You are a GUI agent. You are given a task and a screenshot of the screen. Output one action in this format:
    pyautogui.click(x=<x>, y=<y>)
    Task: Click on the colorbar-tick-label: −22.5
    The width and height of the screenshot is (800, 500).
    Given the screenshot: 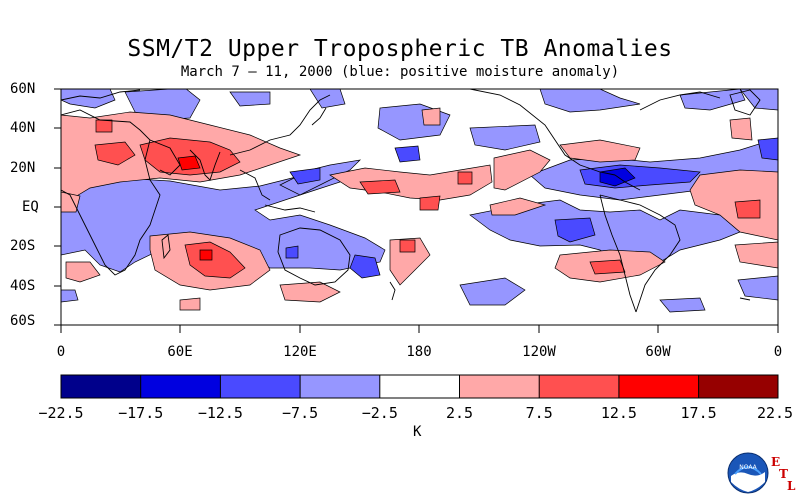 What is the action you would take?
    pyautogui.click(x=61, y=413)
    